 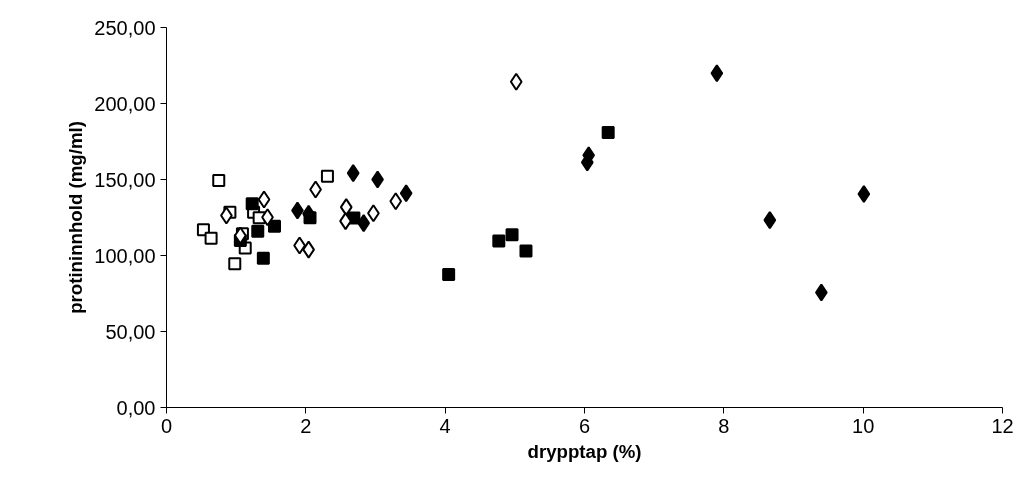 What do you see at coordinates (863, 425) in the screenshot?
I see `x-tick-label: 10` at bounding box center [863, 425].